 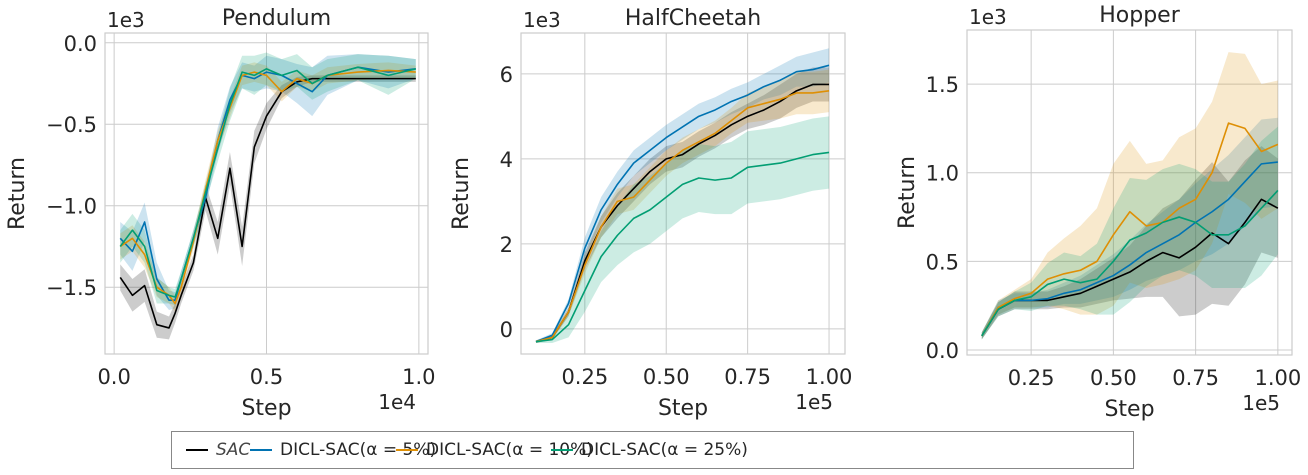 I want to click on y-tick-label: 6, so click(x=506, y=75).